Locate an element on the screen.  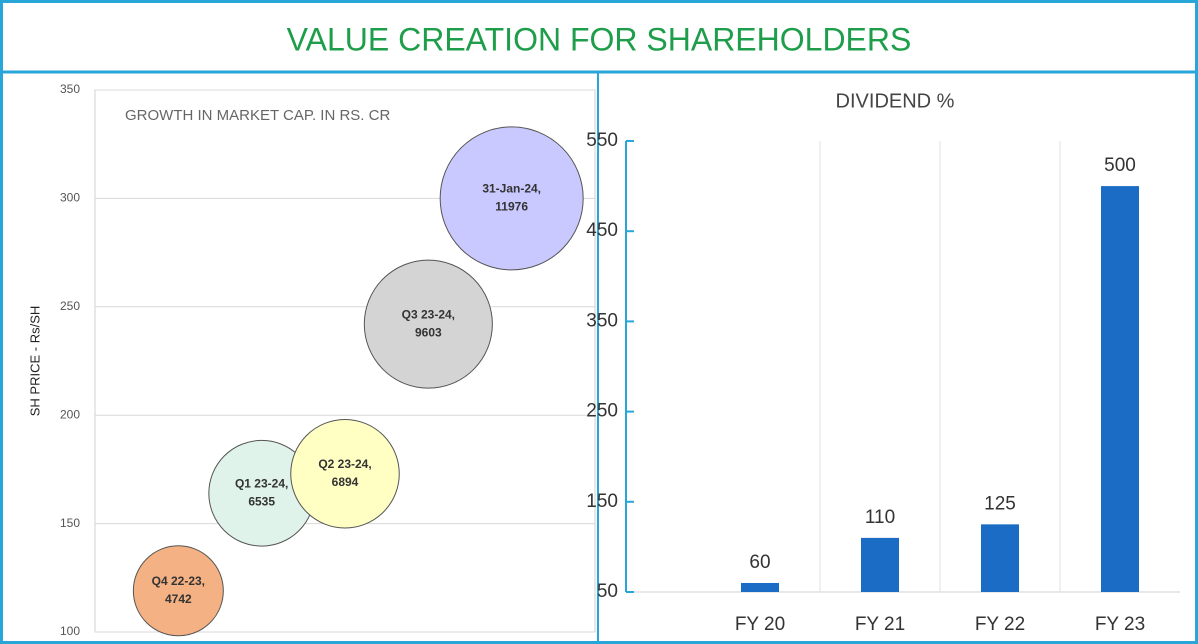
bubble-size-label: 9603 is located at coordinates (428, 332).